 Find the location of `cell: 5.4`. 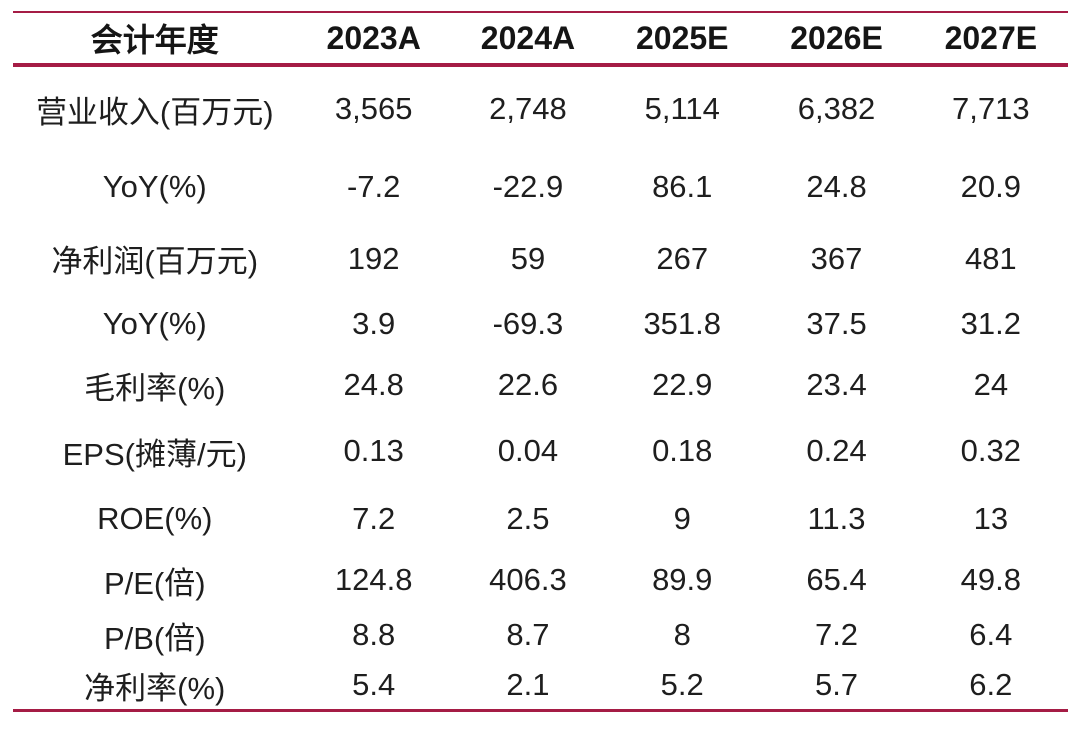

cell: 5.4 is located at coordinates (374, 685).